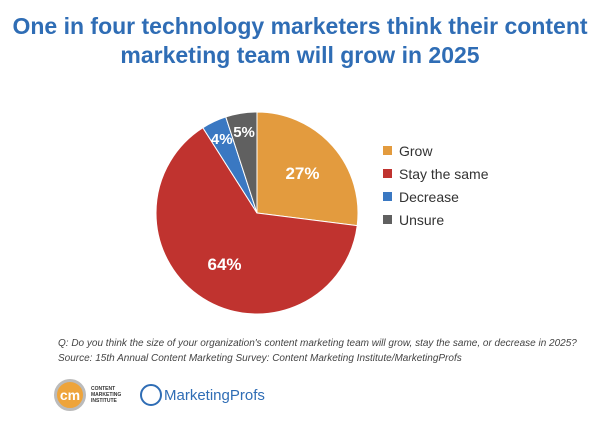 The width and height of the screenshot is (600, 429). I want to click on marketingprofs-icon, so click(151, 395).